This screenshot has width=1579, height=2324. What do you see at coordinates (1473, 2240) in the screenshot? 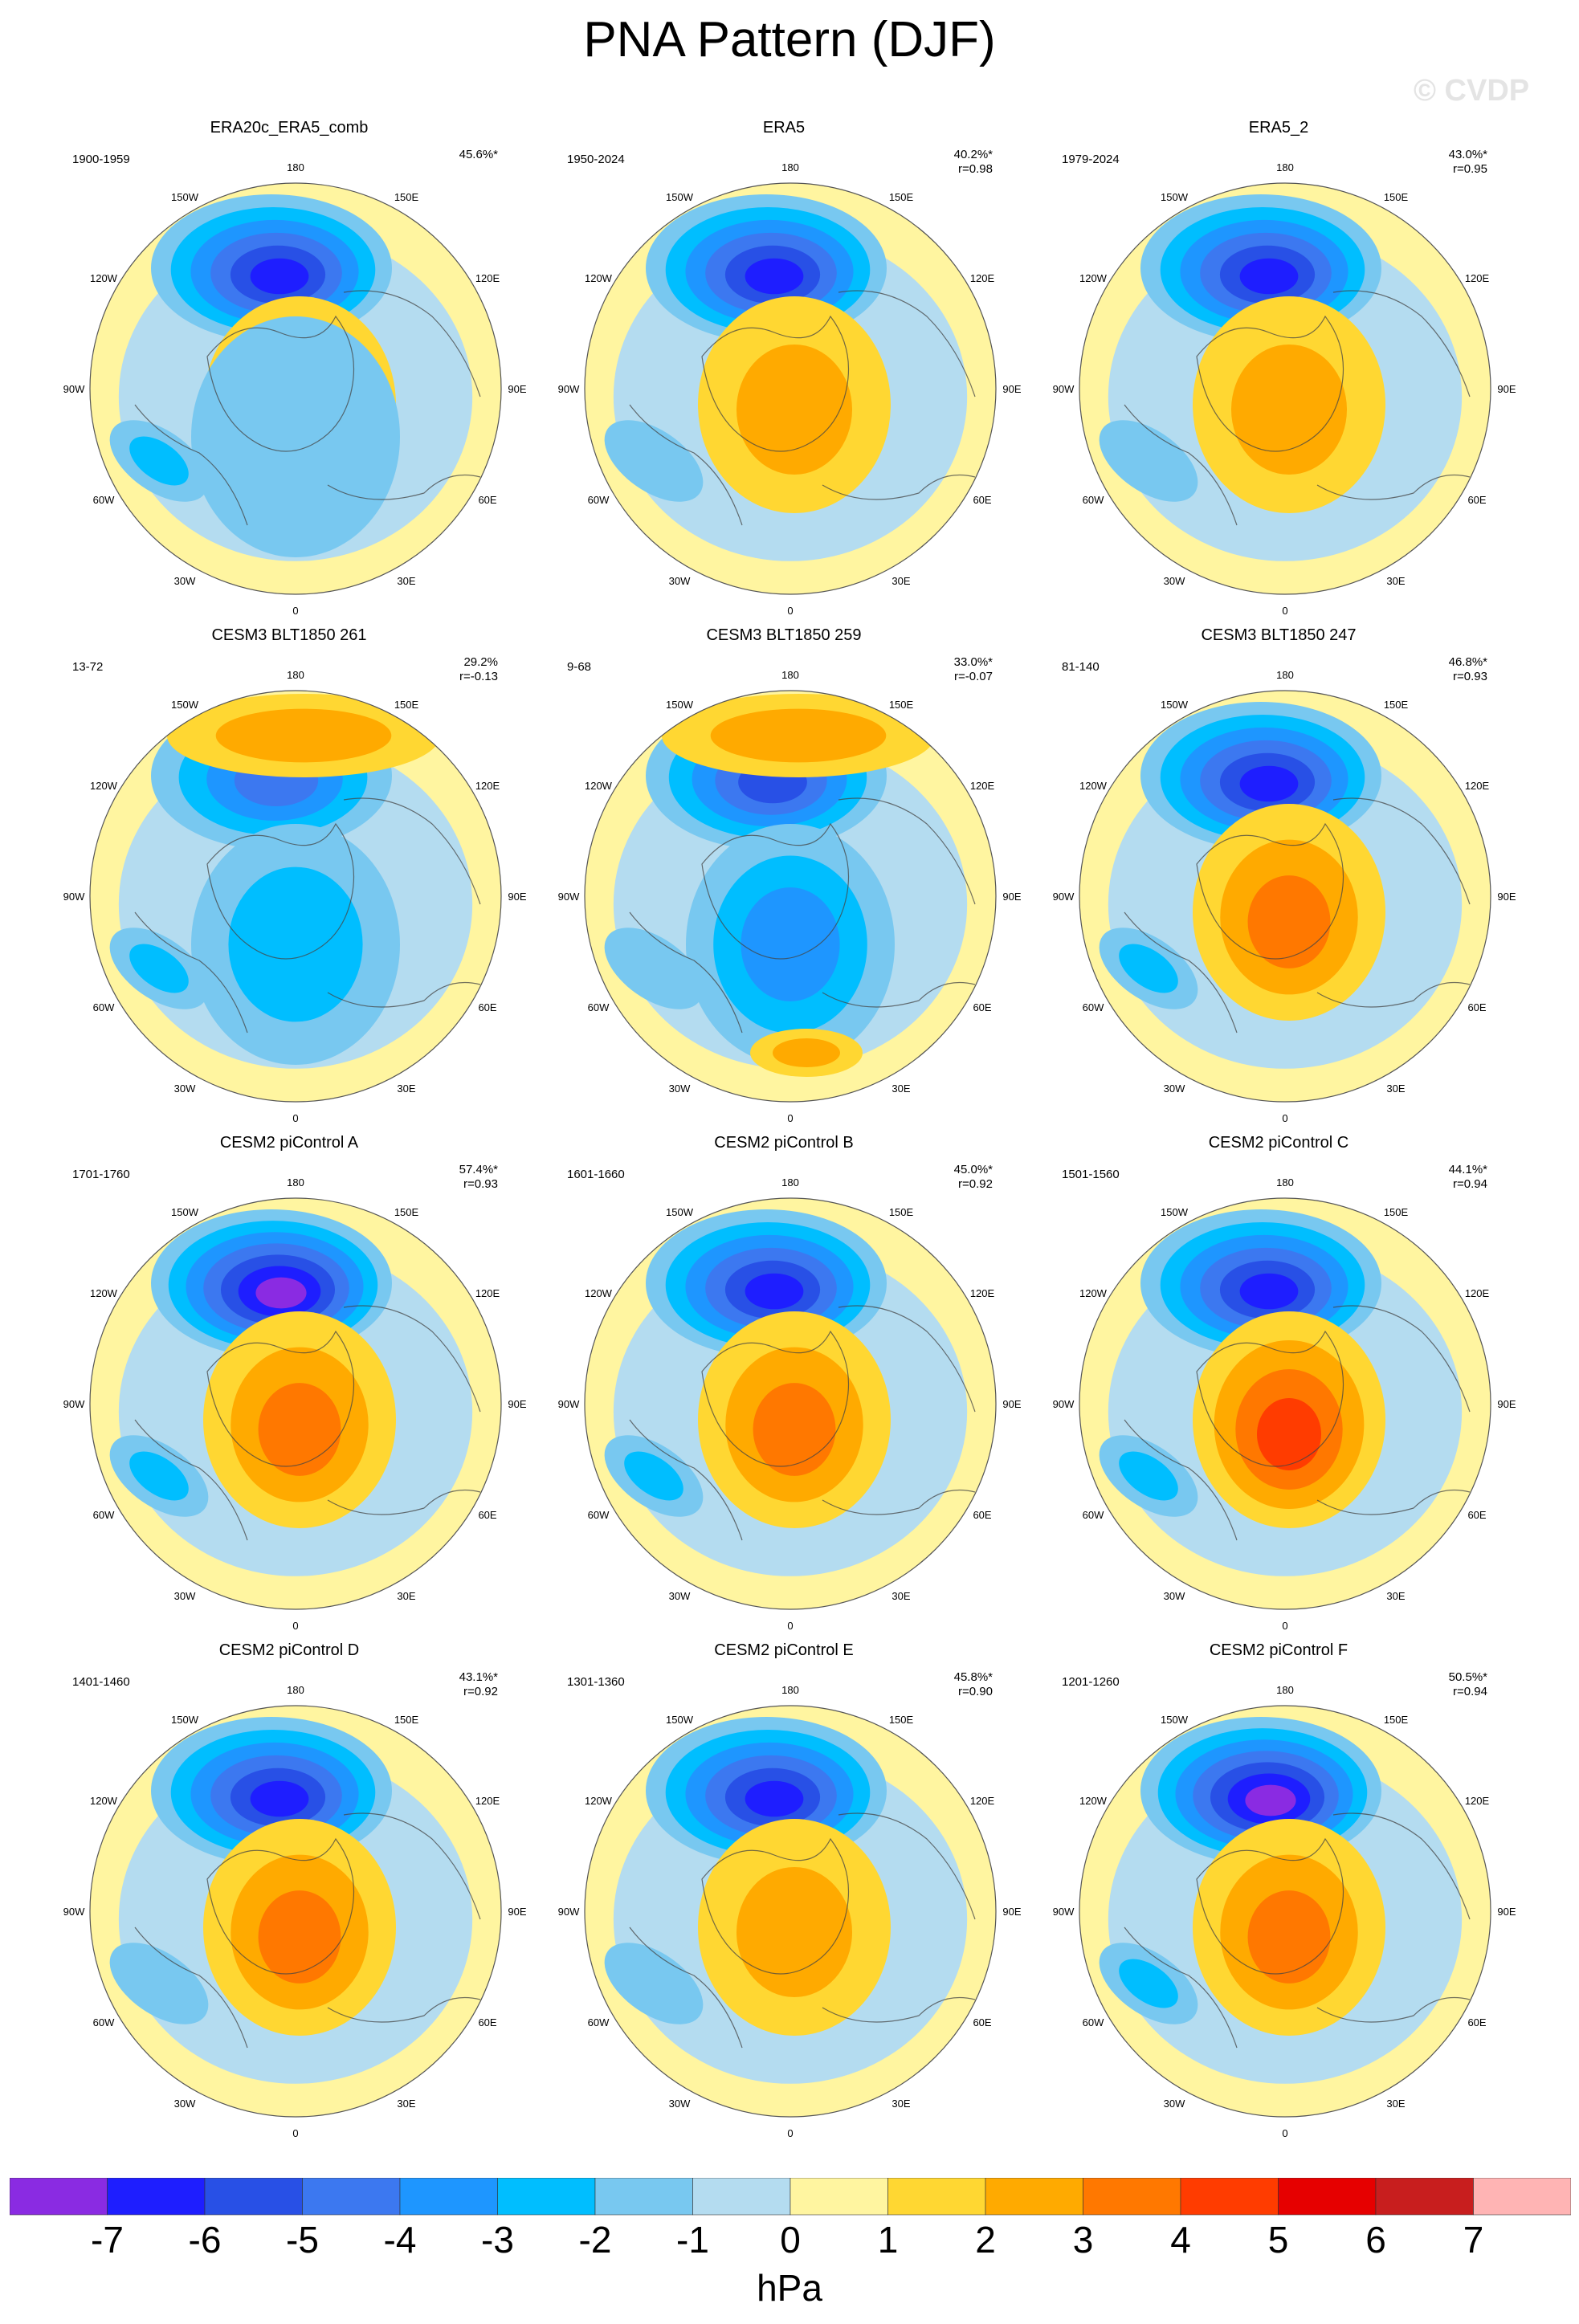
I see `colorbar-tick-label: 7` at bounding box center [1473, 2240].